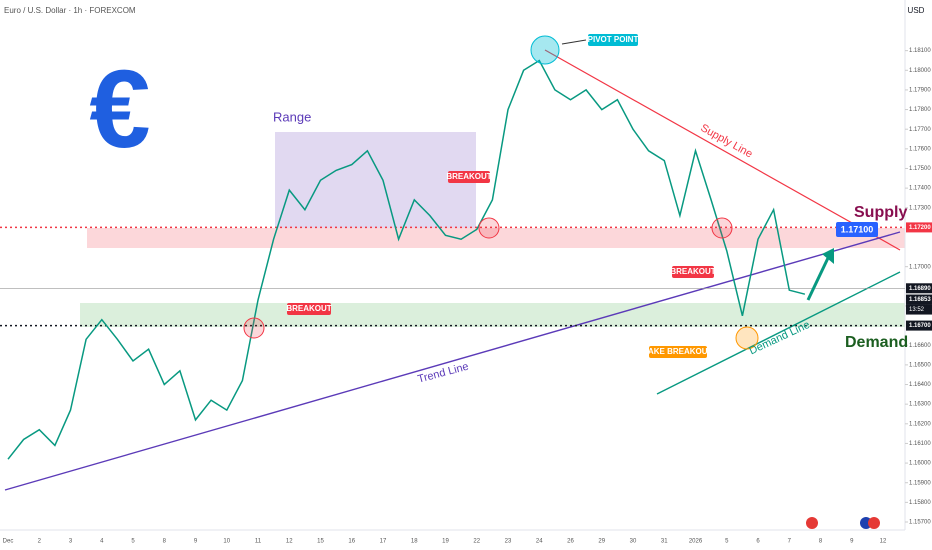 The image size is (932, 550). What do you see at coordinates (920, 405) in the screenshot?
I see `y-tick-label: 1.16300` at bounding box center [920, 405].